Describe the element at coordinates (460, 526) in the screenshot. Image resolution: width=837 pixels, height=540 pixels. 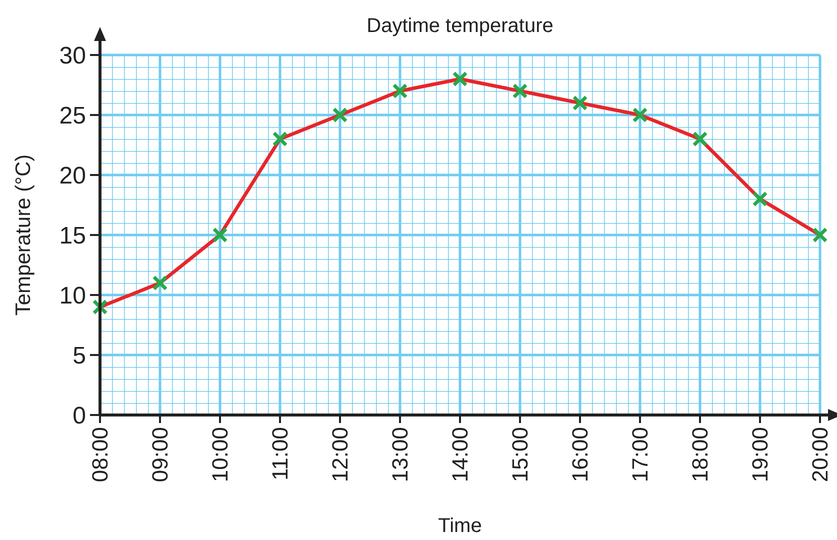
I see `x-axis-title: Time` at that location.